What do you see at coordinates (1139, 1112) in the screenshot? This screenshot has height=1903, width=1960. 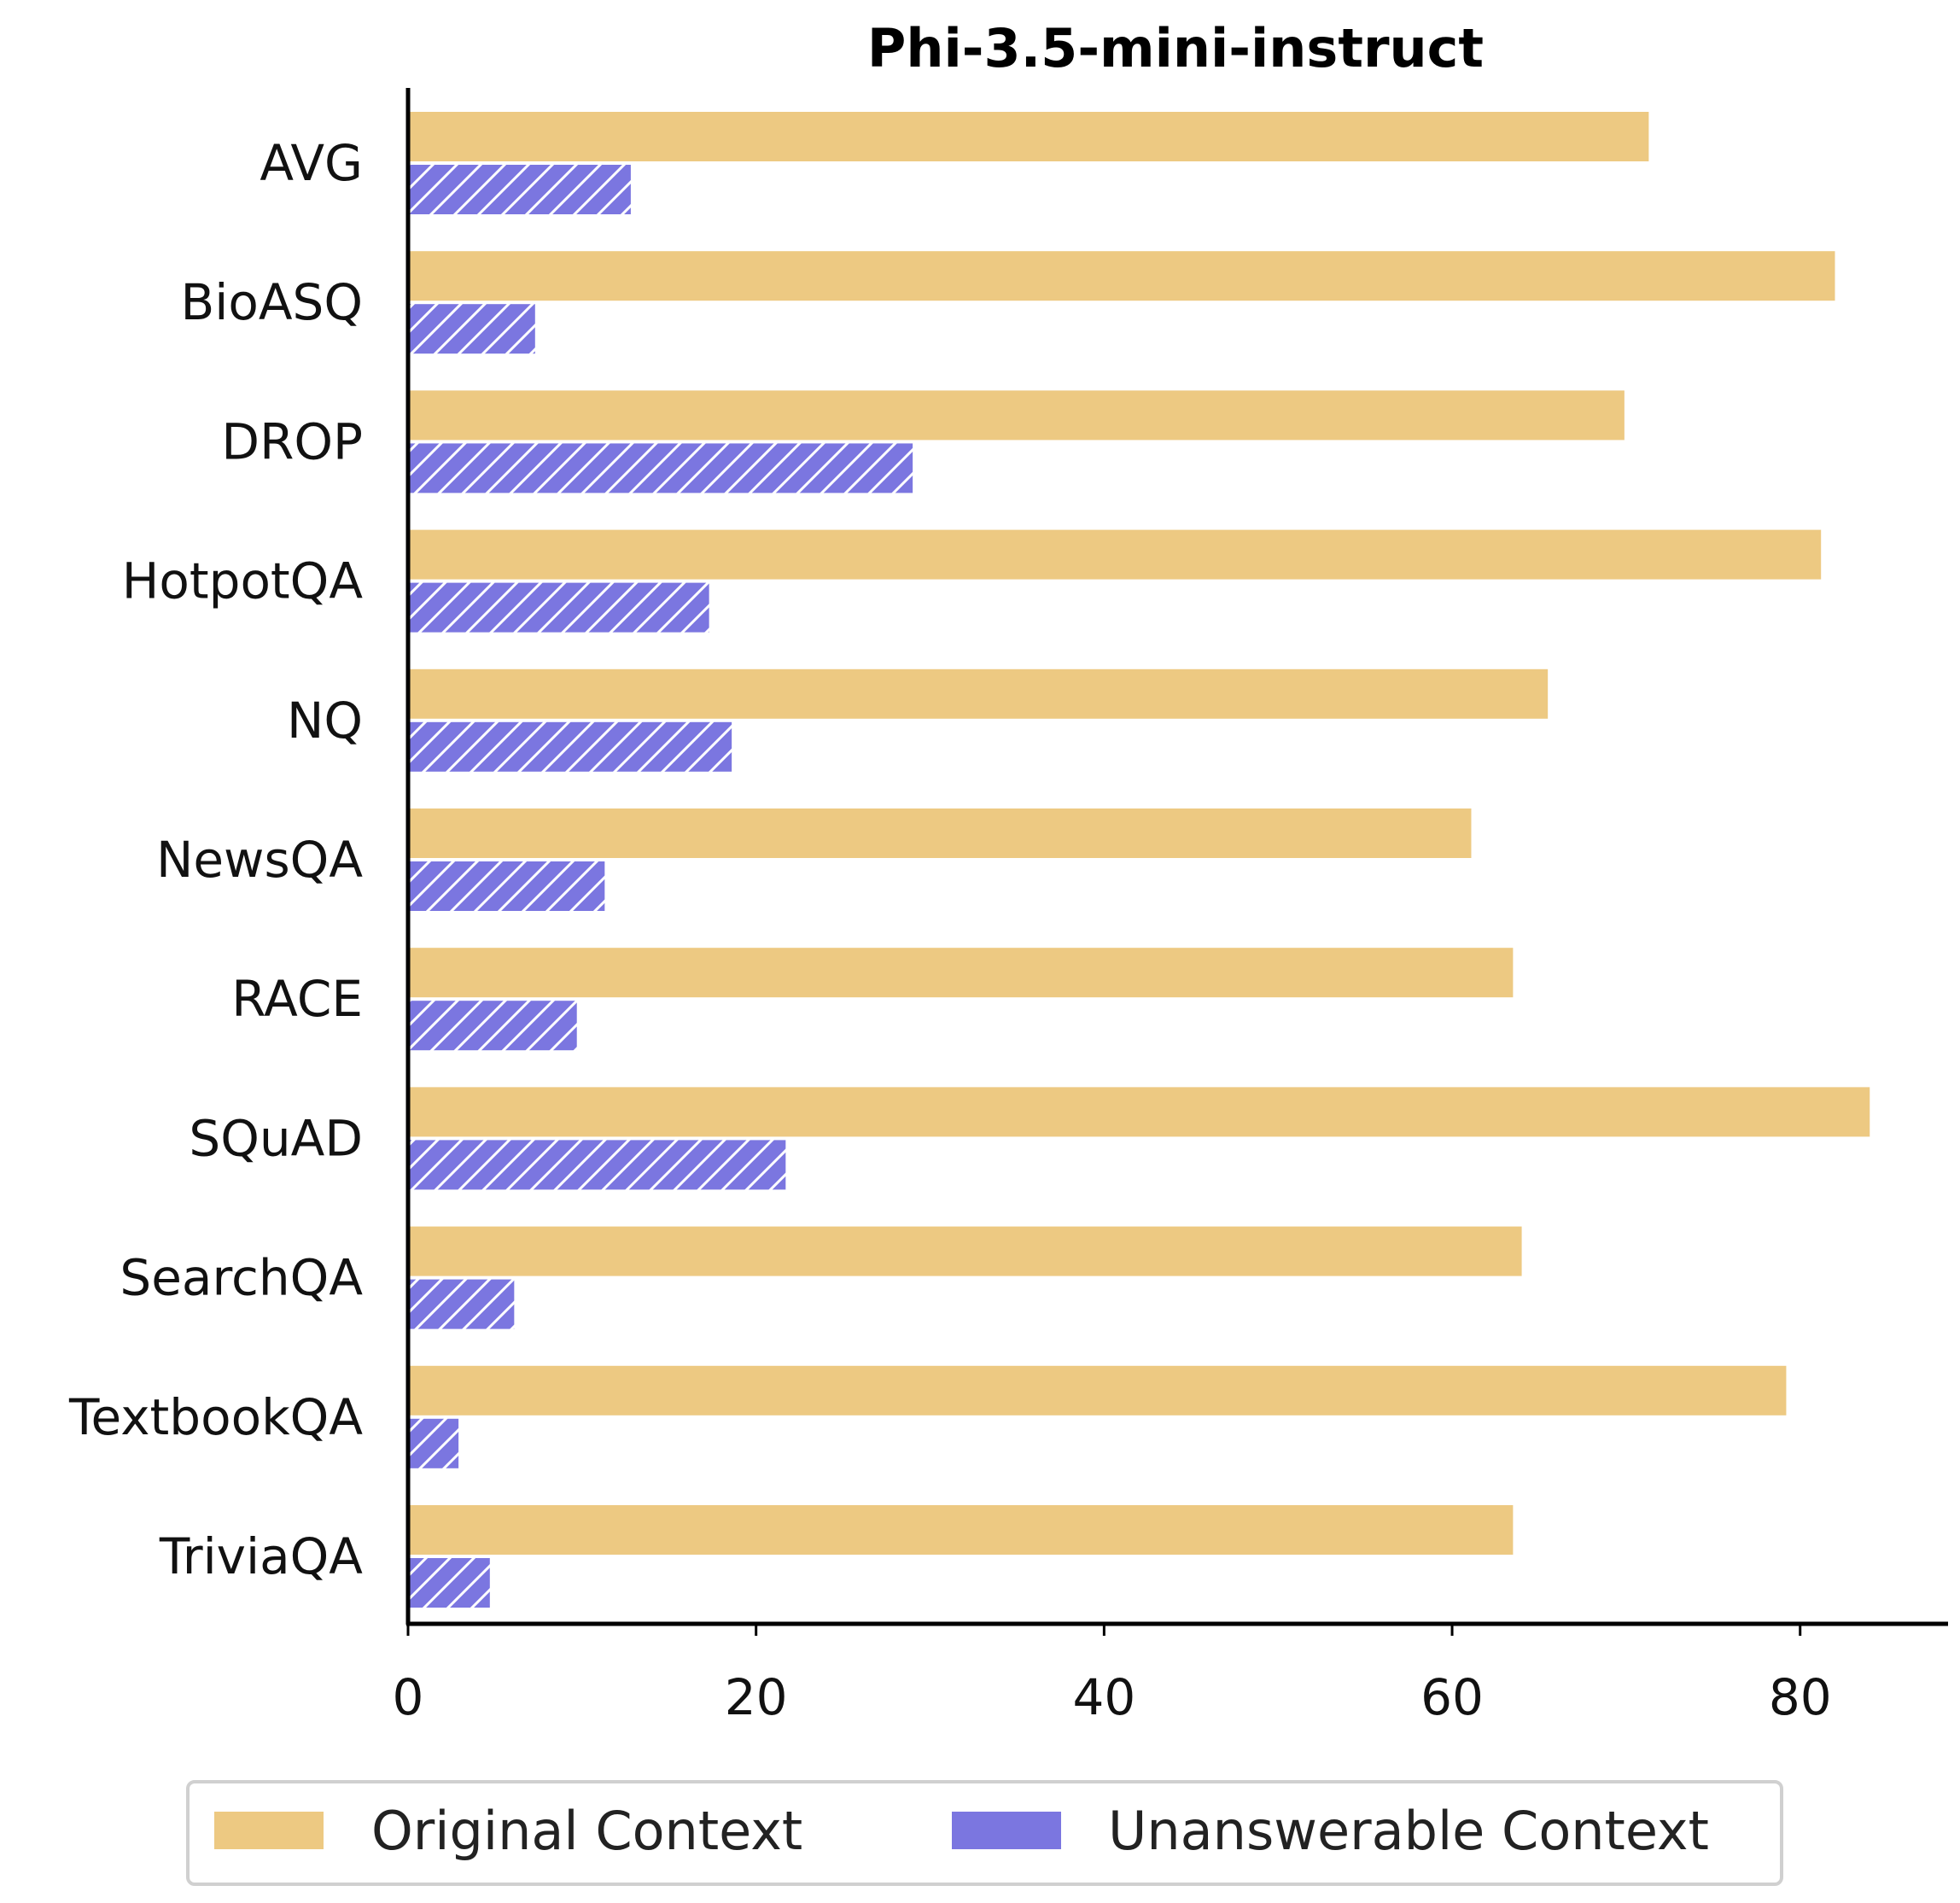 I see `bar-original-squad` at bounding box center [1139, 1112].